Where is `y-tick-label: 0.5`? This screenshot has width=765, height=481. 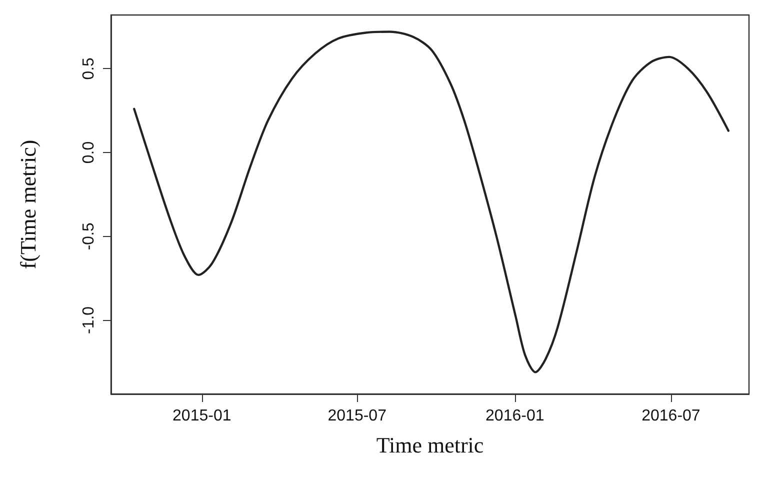
y-tick-label: 0.5 is located at coordinates (89, 68).